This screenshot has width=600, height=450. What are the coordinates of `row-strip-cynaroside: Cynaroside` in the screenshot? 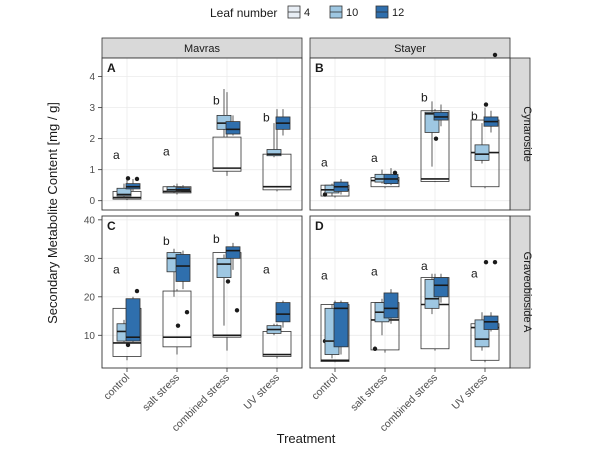 It's located at (521, 134).